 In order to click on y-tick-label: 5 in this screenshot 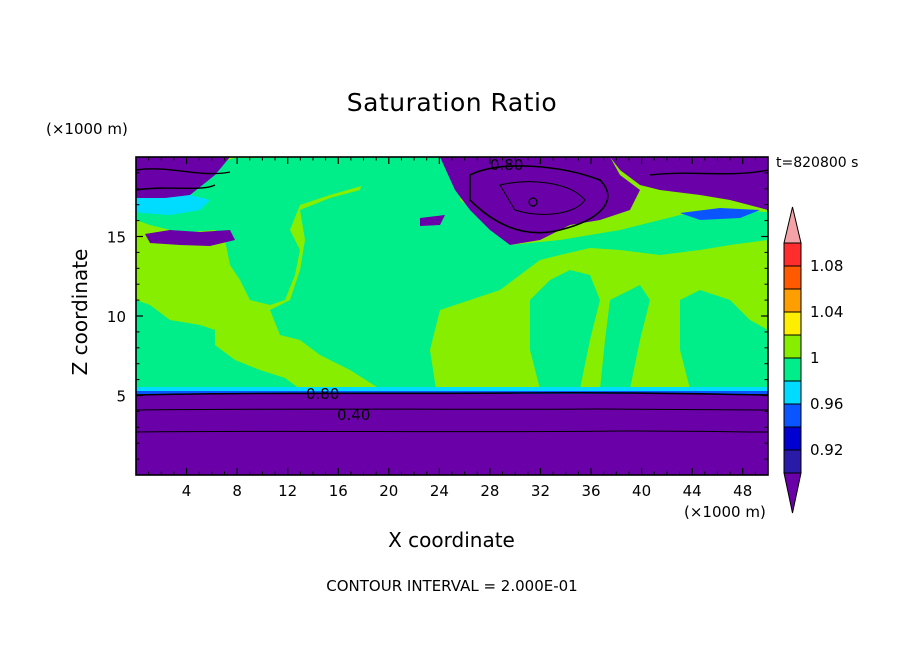, I will do `click(121, 397)`.